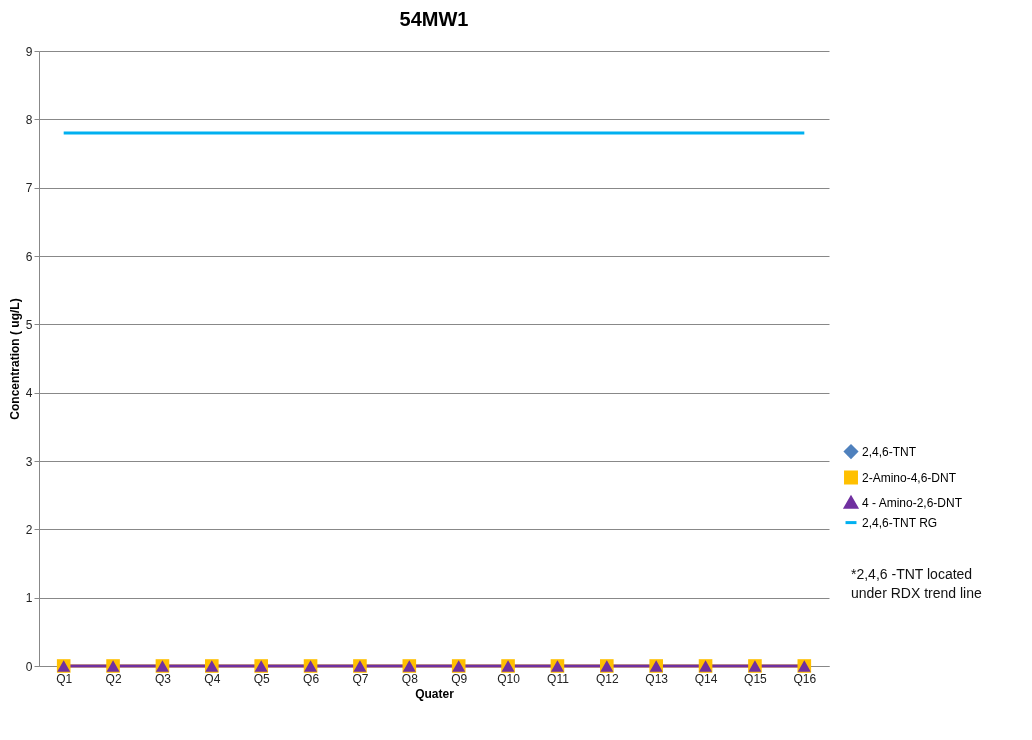  Describe the element at coordinates (909, 477) in the screenshot. I see `legend-label: 2-Amino-4,6-DNT` at that location.